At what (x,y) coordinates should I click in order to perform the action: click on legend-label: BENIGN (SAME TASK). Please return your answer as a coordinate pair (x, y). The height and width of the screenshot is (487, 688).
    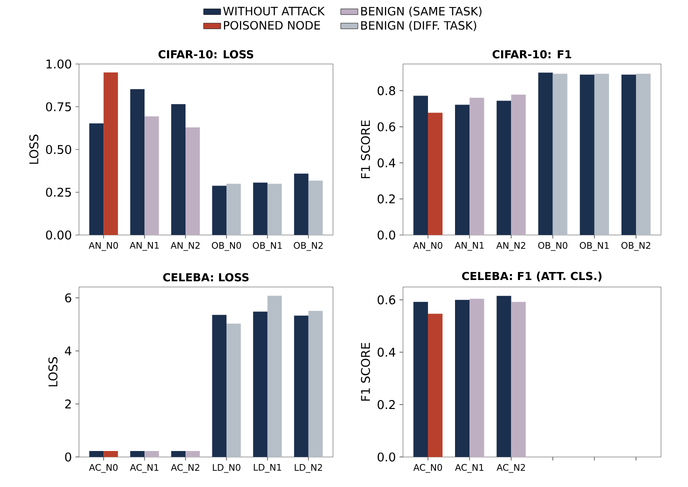
    Looking at the image, I should click on (421, 11).